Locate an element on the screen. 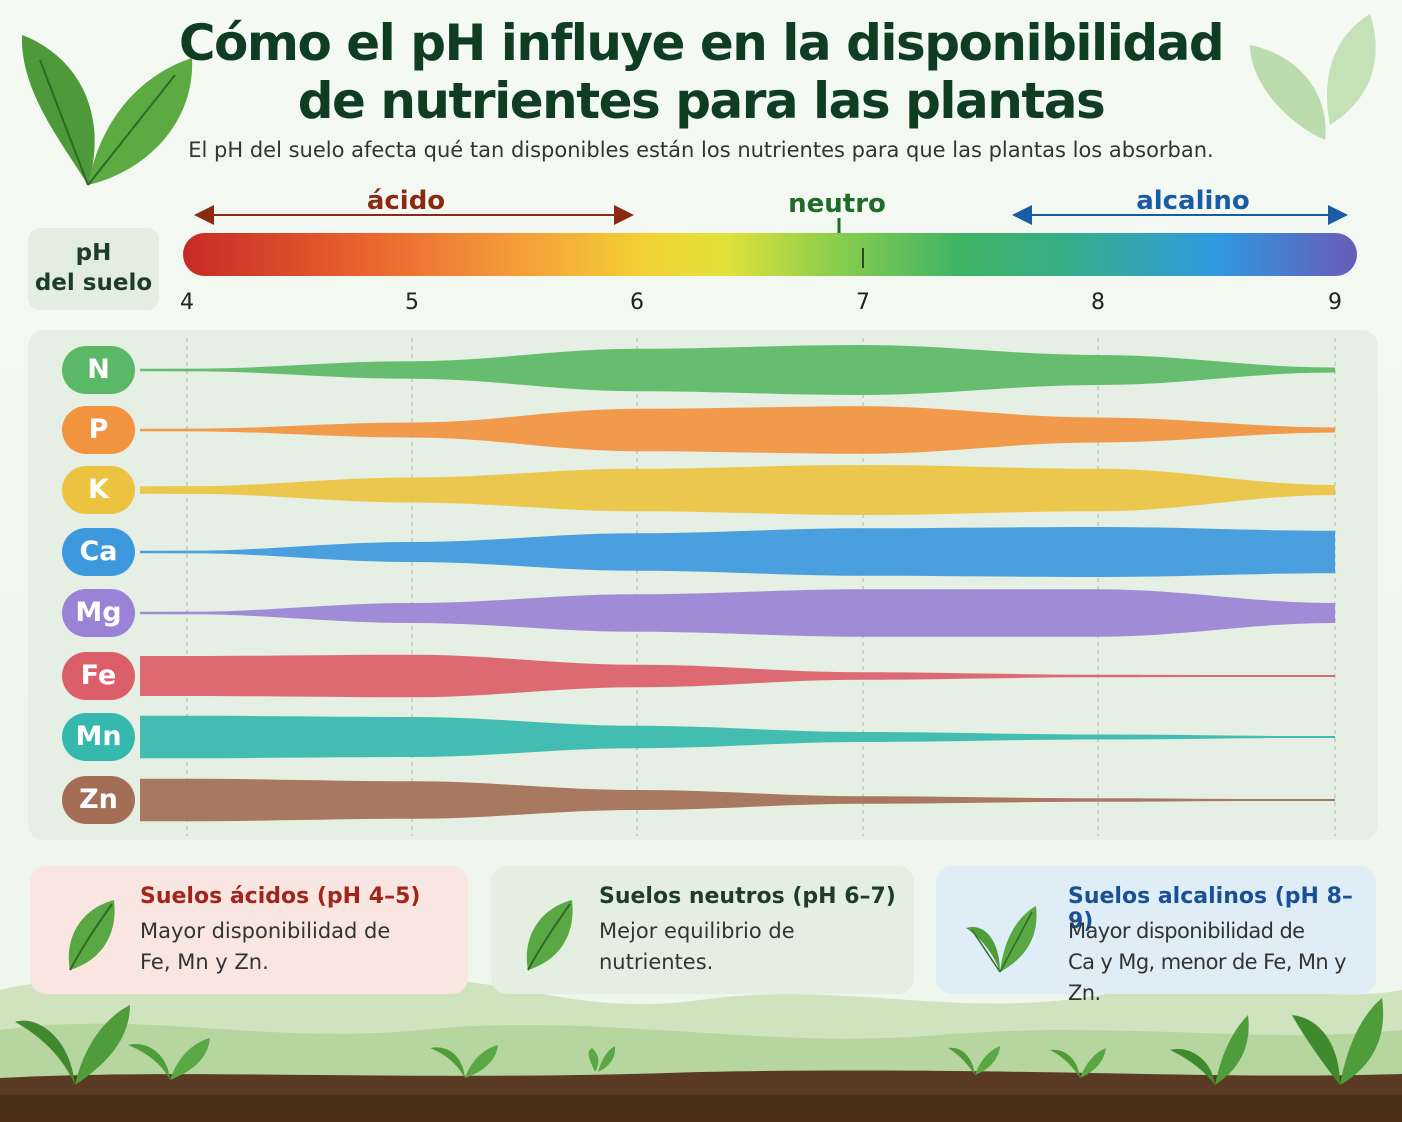 The height and width of the screenshot is (1122, 1402). card-text-line-2: Ca y Mg, menor de Fe, Mn y Zn. is located at coordinates (1207, 977).